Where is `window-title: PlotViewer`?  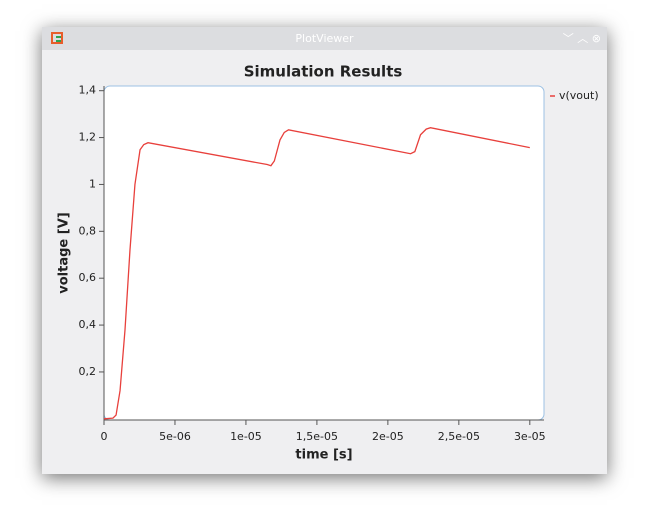
window-title: PlotViewer is located at coordinates (324, 38).